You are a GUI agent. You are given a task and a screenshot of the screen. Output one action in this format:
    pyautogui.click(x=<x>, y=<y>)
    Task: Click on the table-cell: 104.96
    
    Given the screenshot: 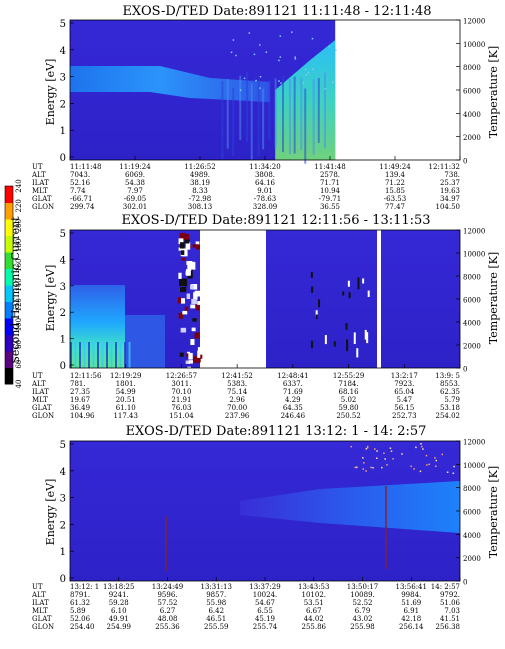 What is the action you would take?
    pyautogui.click(x=82, y=416)
    